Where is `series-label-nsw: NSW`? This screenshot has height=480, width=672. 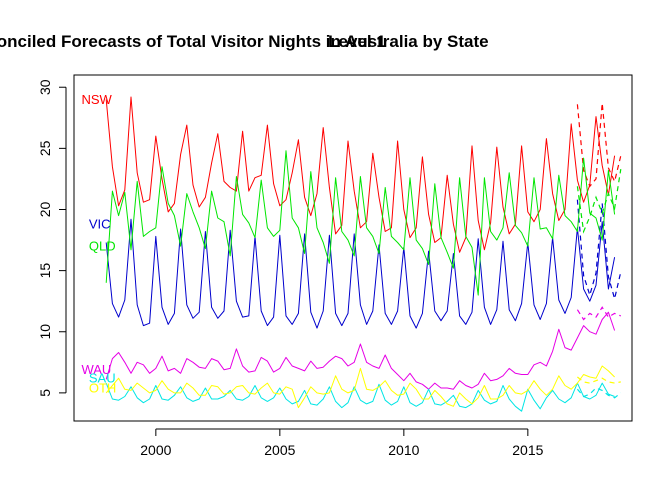 series-label-nsw: NSW is located at coordinates (96, 99).